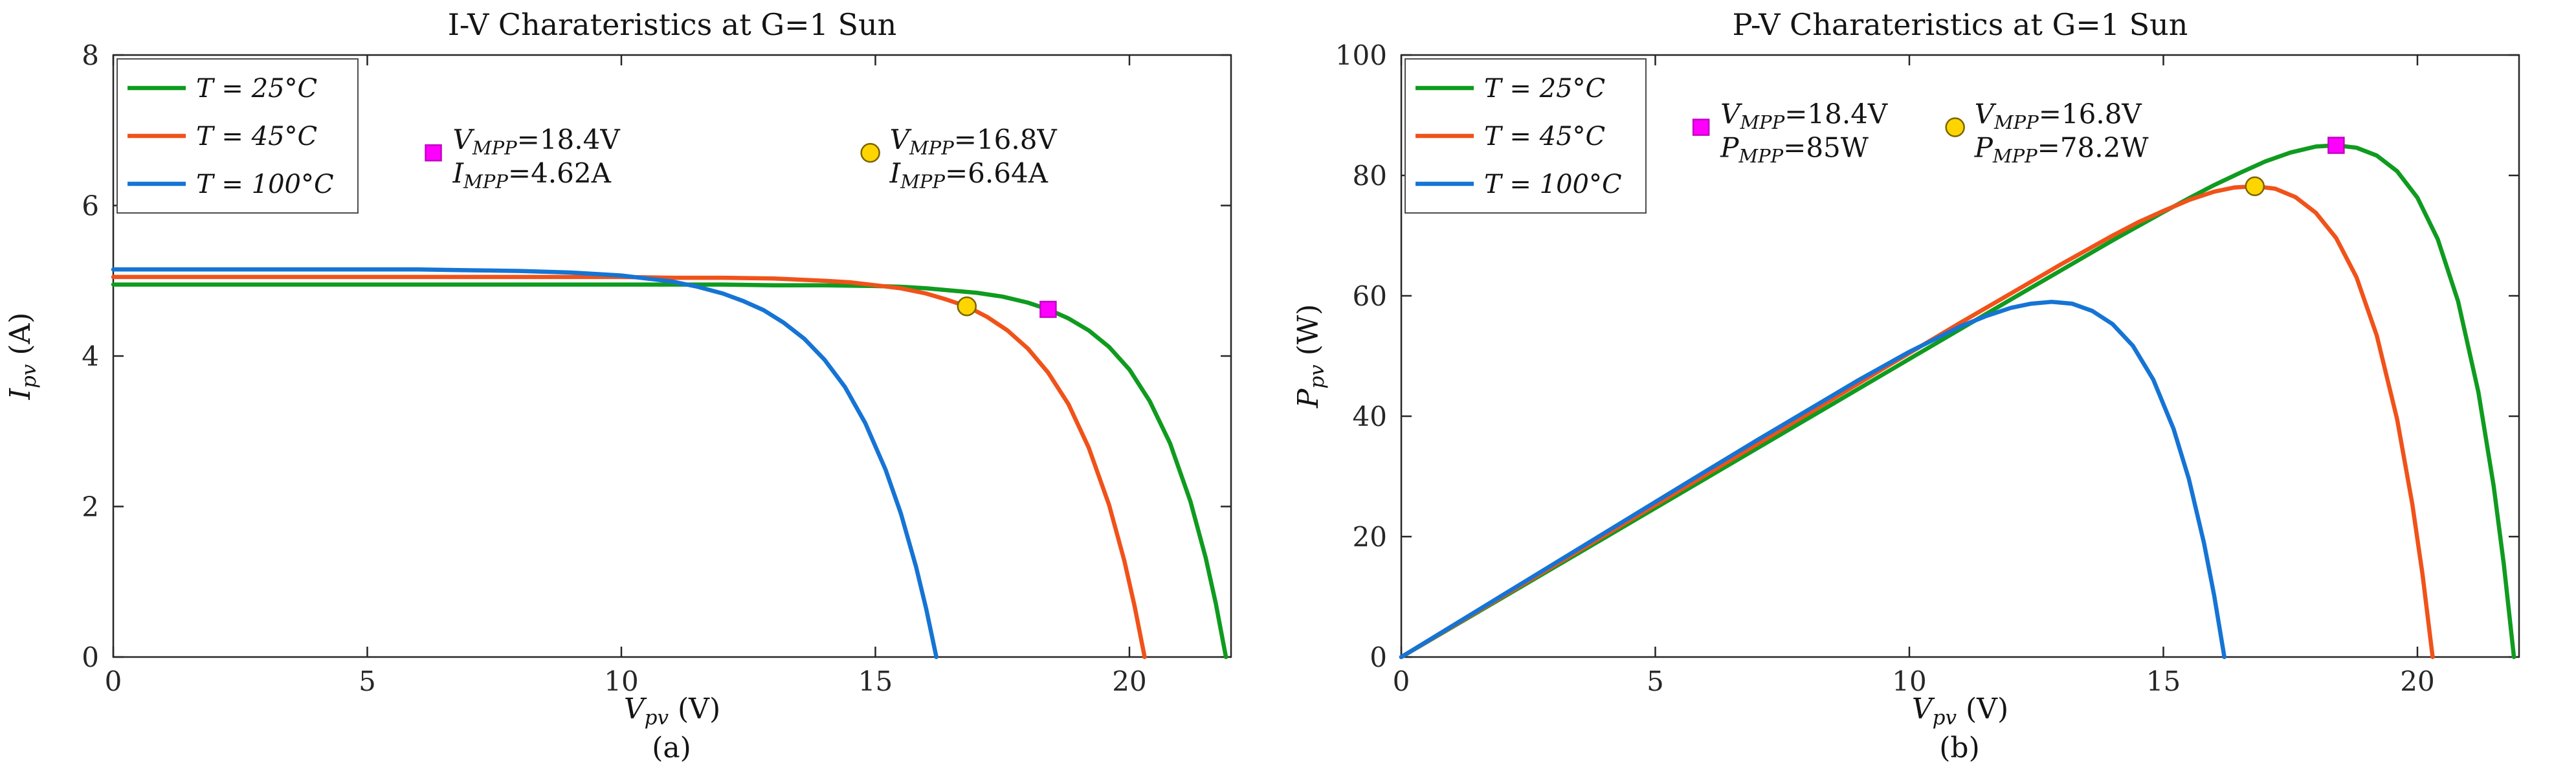 The height and width of the screenshot is (780, 2576). What do you see at coordinates (1370, 296) in the screenshot?
I see `y-tick-label: 60` at bounding box center [1370, 296].